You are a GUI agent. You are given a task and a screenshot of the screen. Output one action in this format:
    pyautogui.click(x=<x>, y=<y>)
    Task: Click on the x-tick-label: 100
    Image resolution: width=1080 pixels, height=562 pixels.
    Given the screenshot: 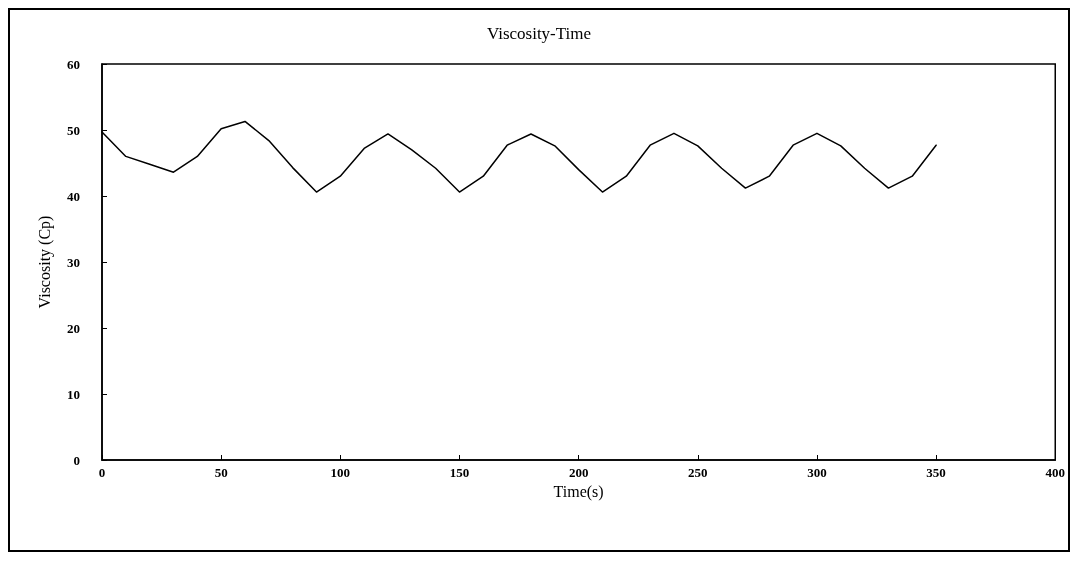 What is the action you would take?
    pyautogui.click(x=340, y=472)
    